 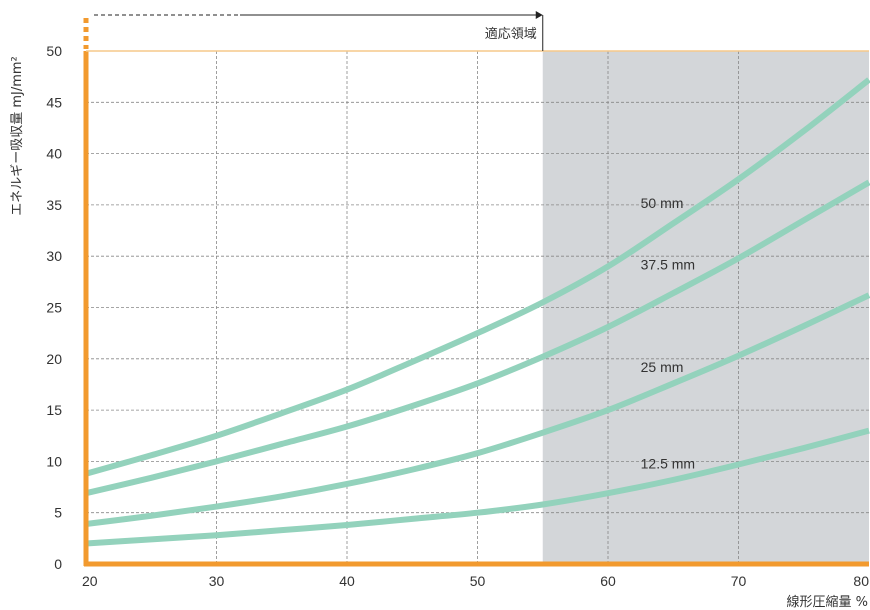 What do you see at coordinates (58, 564) in the screenshot?
I see `y-tick-label: 0` at bounding box center [58, 564].